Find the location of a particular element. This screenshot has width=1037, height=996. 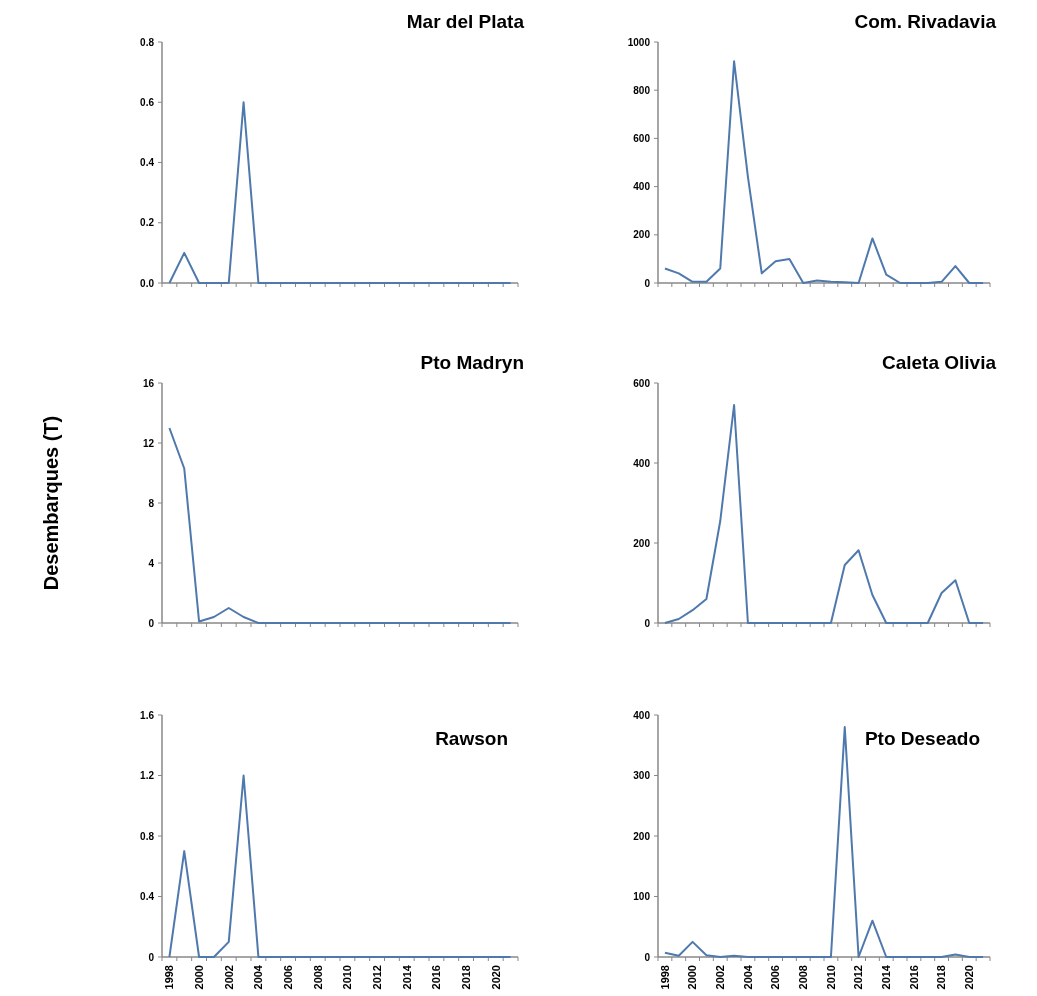

chart-title: Com. Rivadavia is located at coordinates (925, 21).